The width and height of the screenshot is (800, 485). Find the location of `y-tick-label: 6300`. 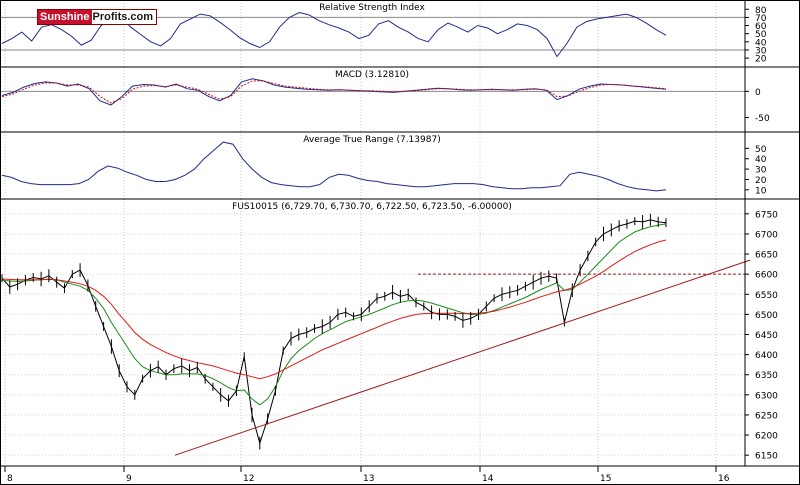

y-tick-label: 6300 is located at coordinates (766, 396).